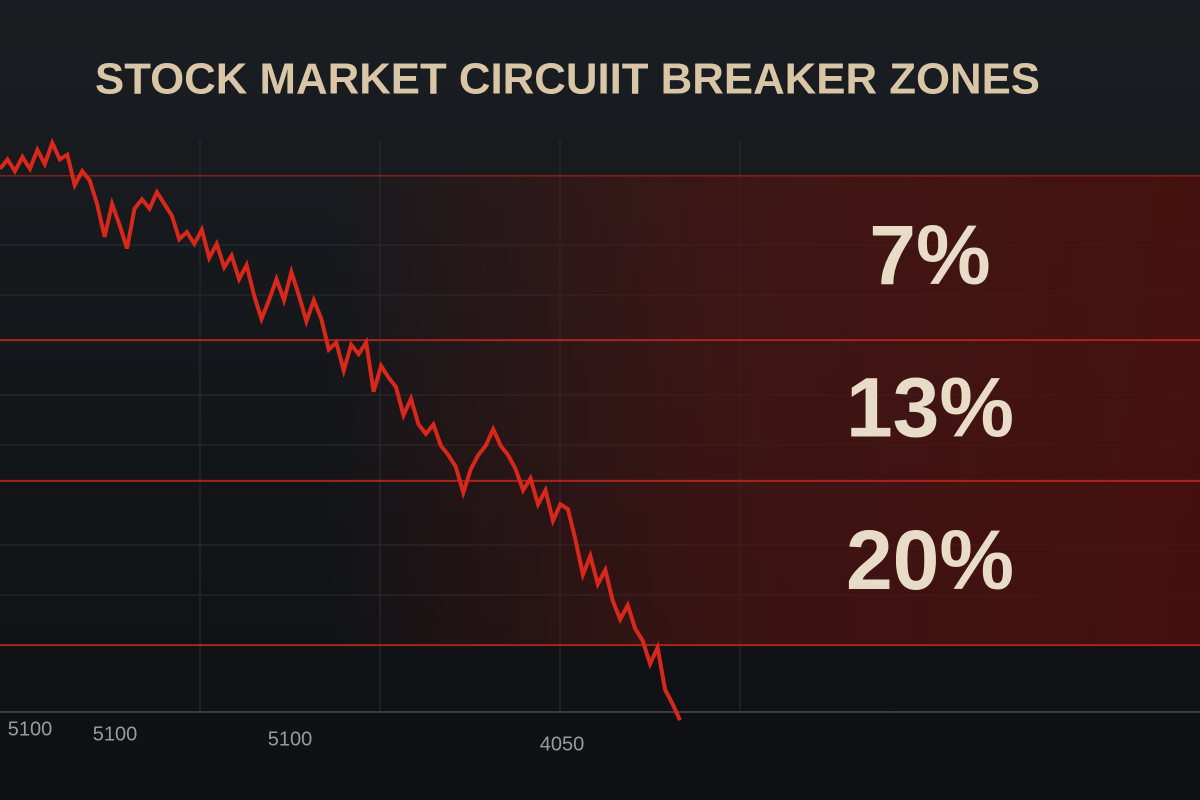  I want to click on zone-label: 7%, so click(929, 255).